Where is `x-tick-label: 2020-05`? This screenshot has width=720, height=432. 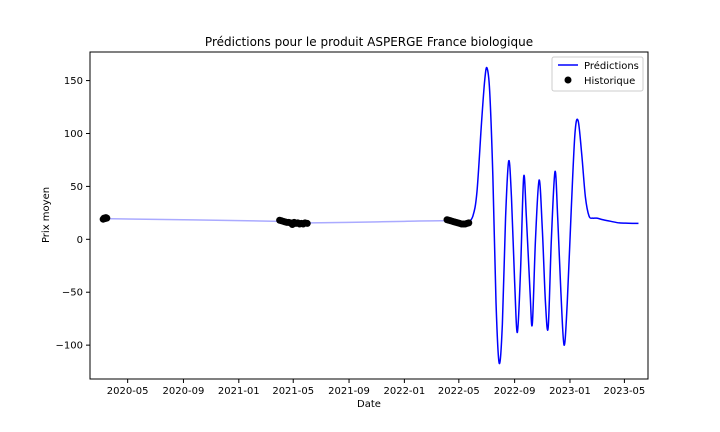 x-tick-label: 2020-05 is located at coordinates (128, 391).